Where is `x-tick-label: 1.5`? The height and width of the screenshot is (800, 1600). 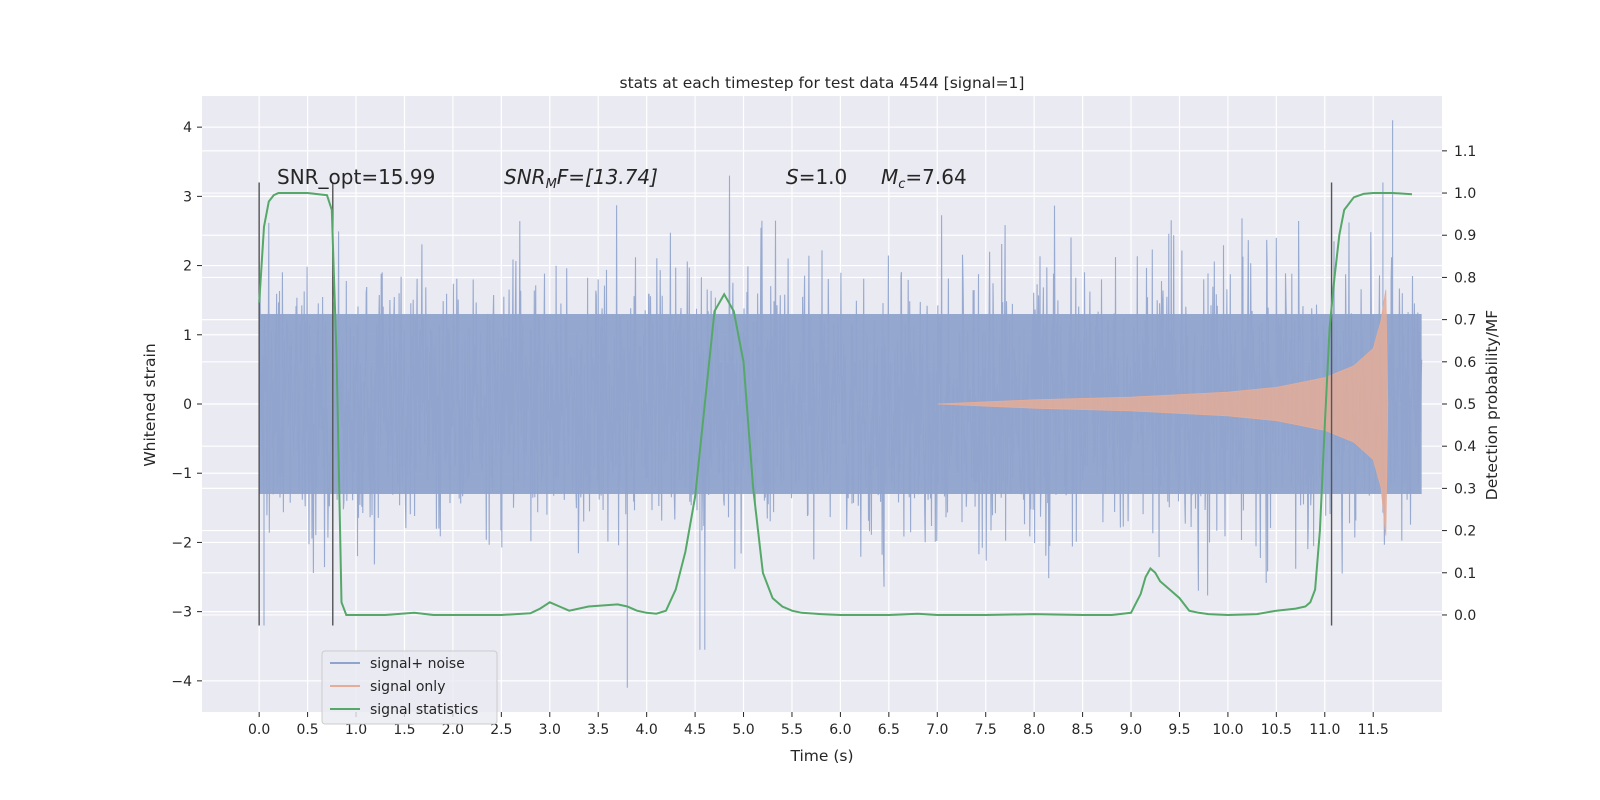
x-tick-label: 1.5 is located at coordinates (404, 730).